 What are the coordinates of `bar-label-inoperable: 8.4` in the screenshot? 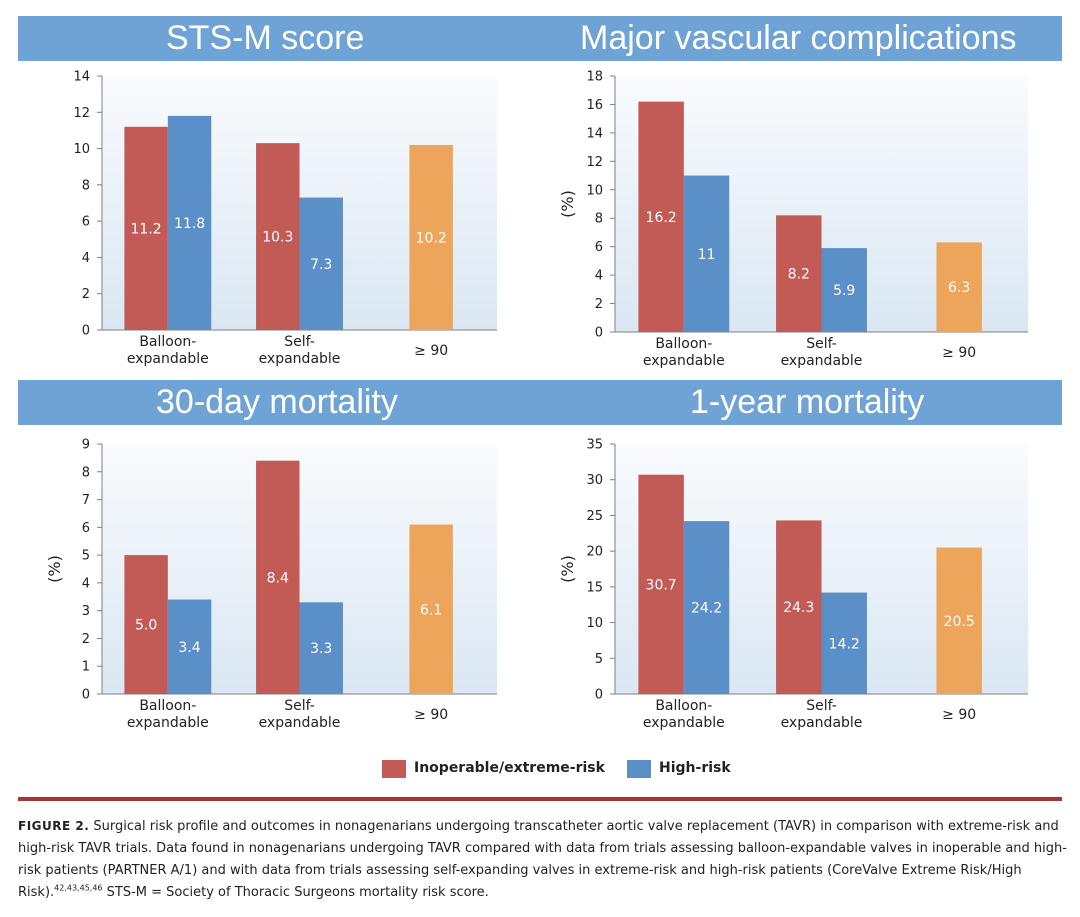 It's located at (278, 578).